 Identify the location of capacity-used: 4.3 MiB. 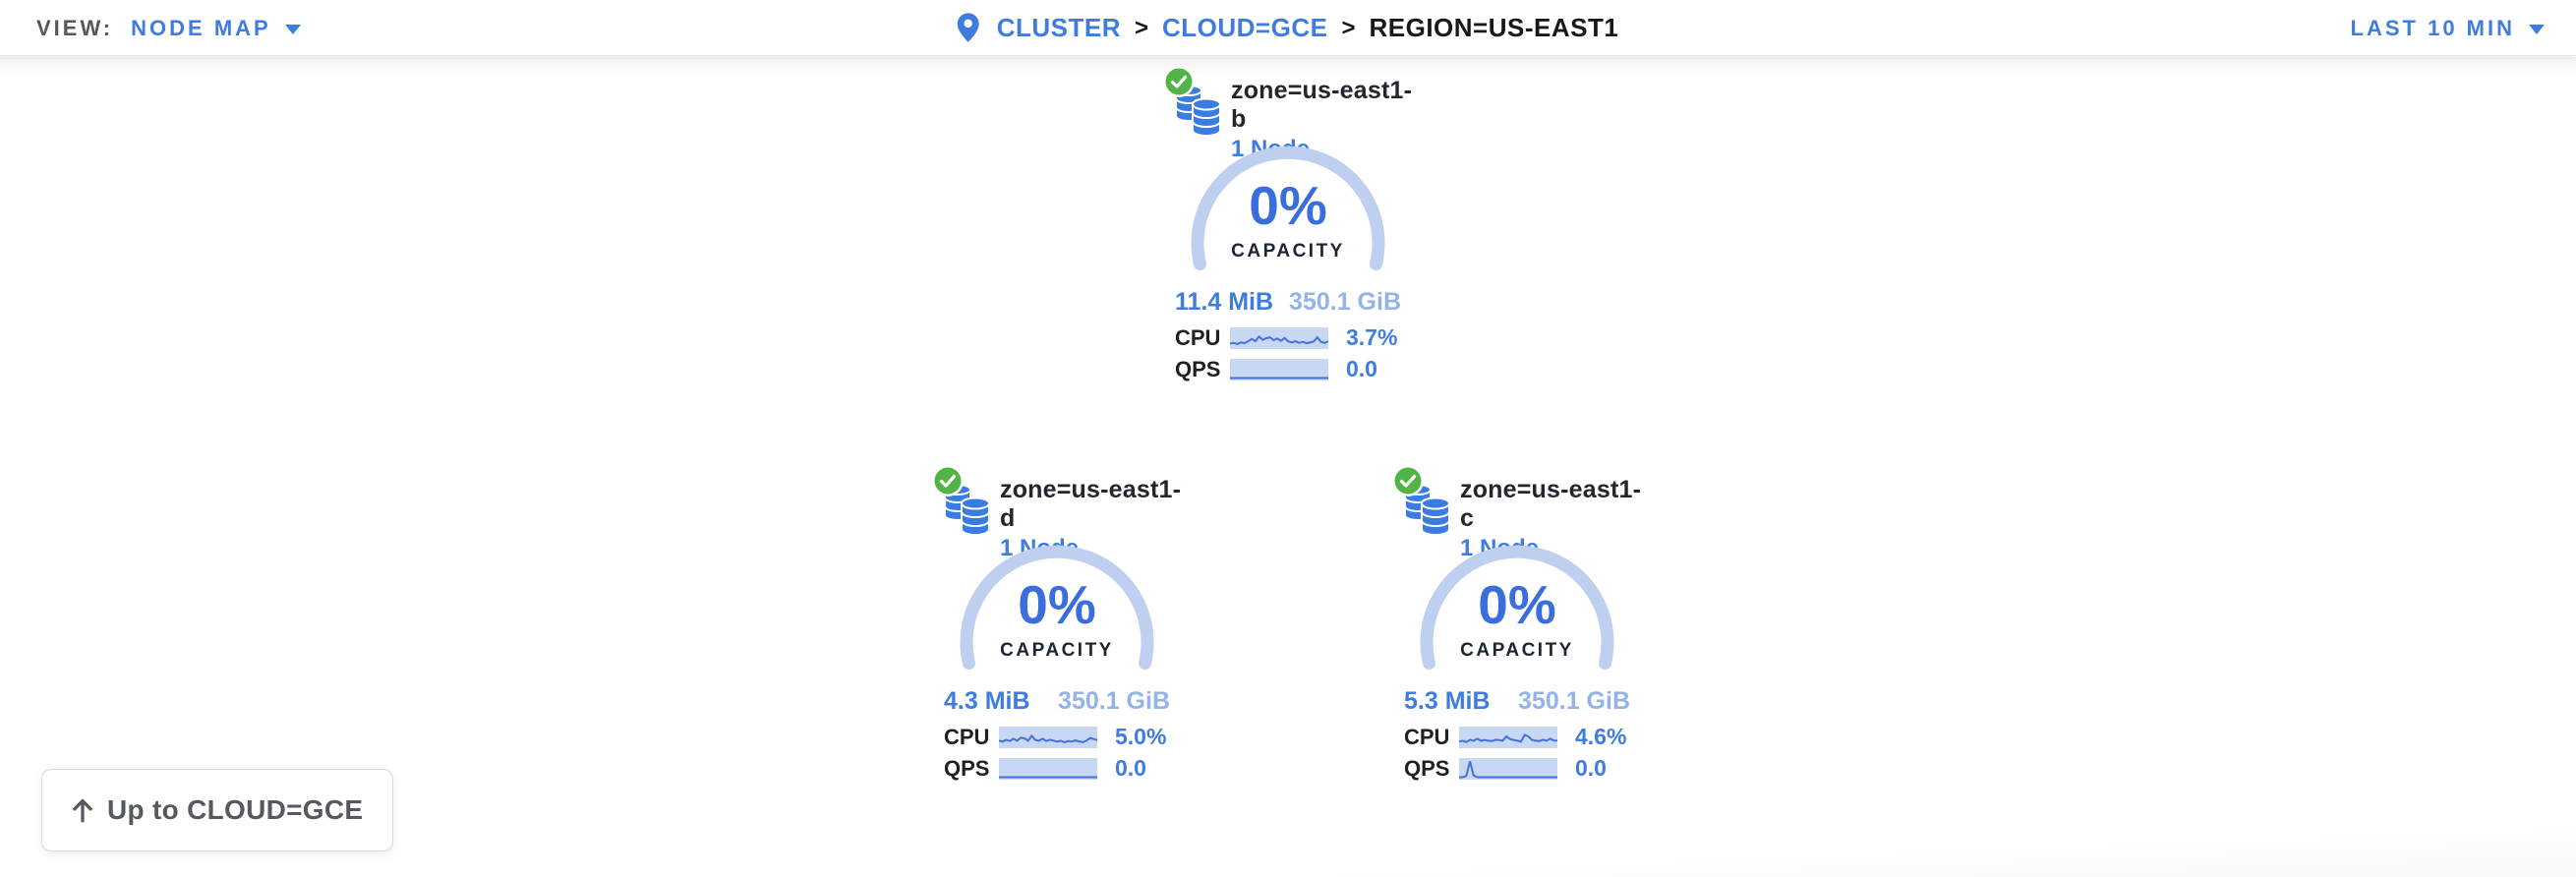
(987, 701).